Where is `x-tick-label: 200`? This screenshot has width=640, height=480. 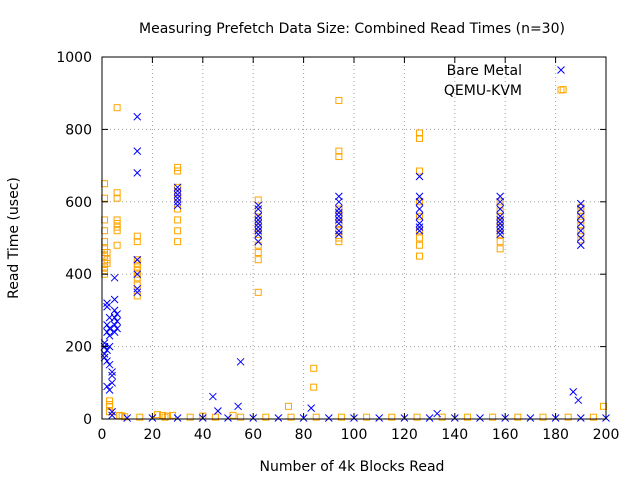 x-tick-label: 200 is located at coordinates (606, 435).